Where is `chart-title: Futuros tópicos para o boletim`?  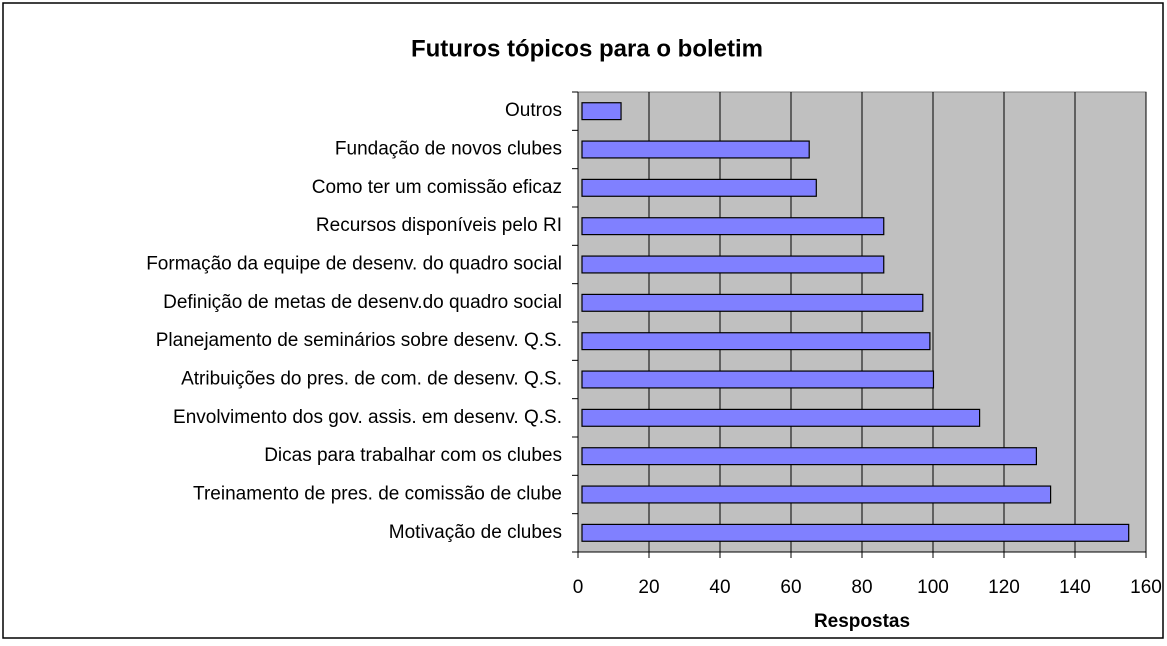
chart-title: Futuros tópicos para o boletim is located at coordinates (587, 48).